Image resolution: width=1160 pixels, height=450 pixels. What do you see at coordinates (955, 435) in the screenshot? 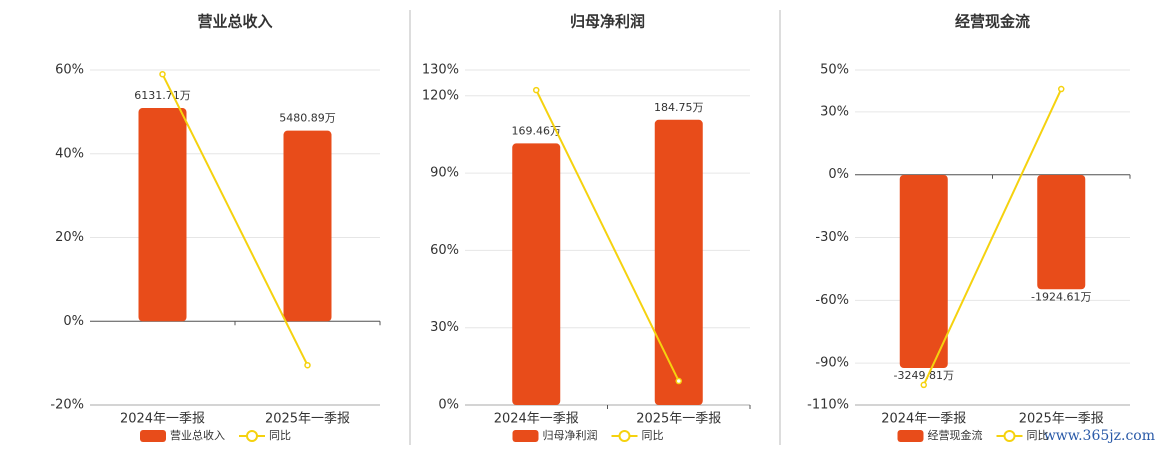
I see `legend-label: 经营现金流` at bounding box center [955, 435].